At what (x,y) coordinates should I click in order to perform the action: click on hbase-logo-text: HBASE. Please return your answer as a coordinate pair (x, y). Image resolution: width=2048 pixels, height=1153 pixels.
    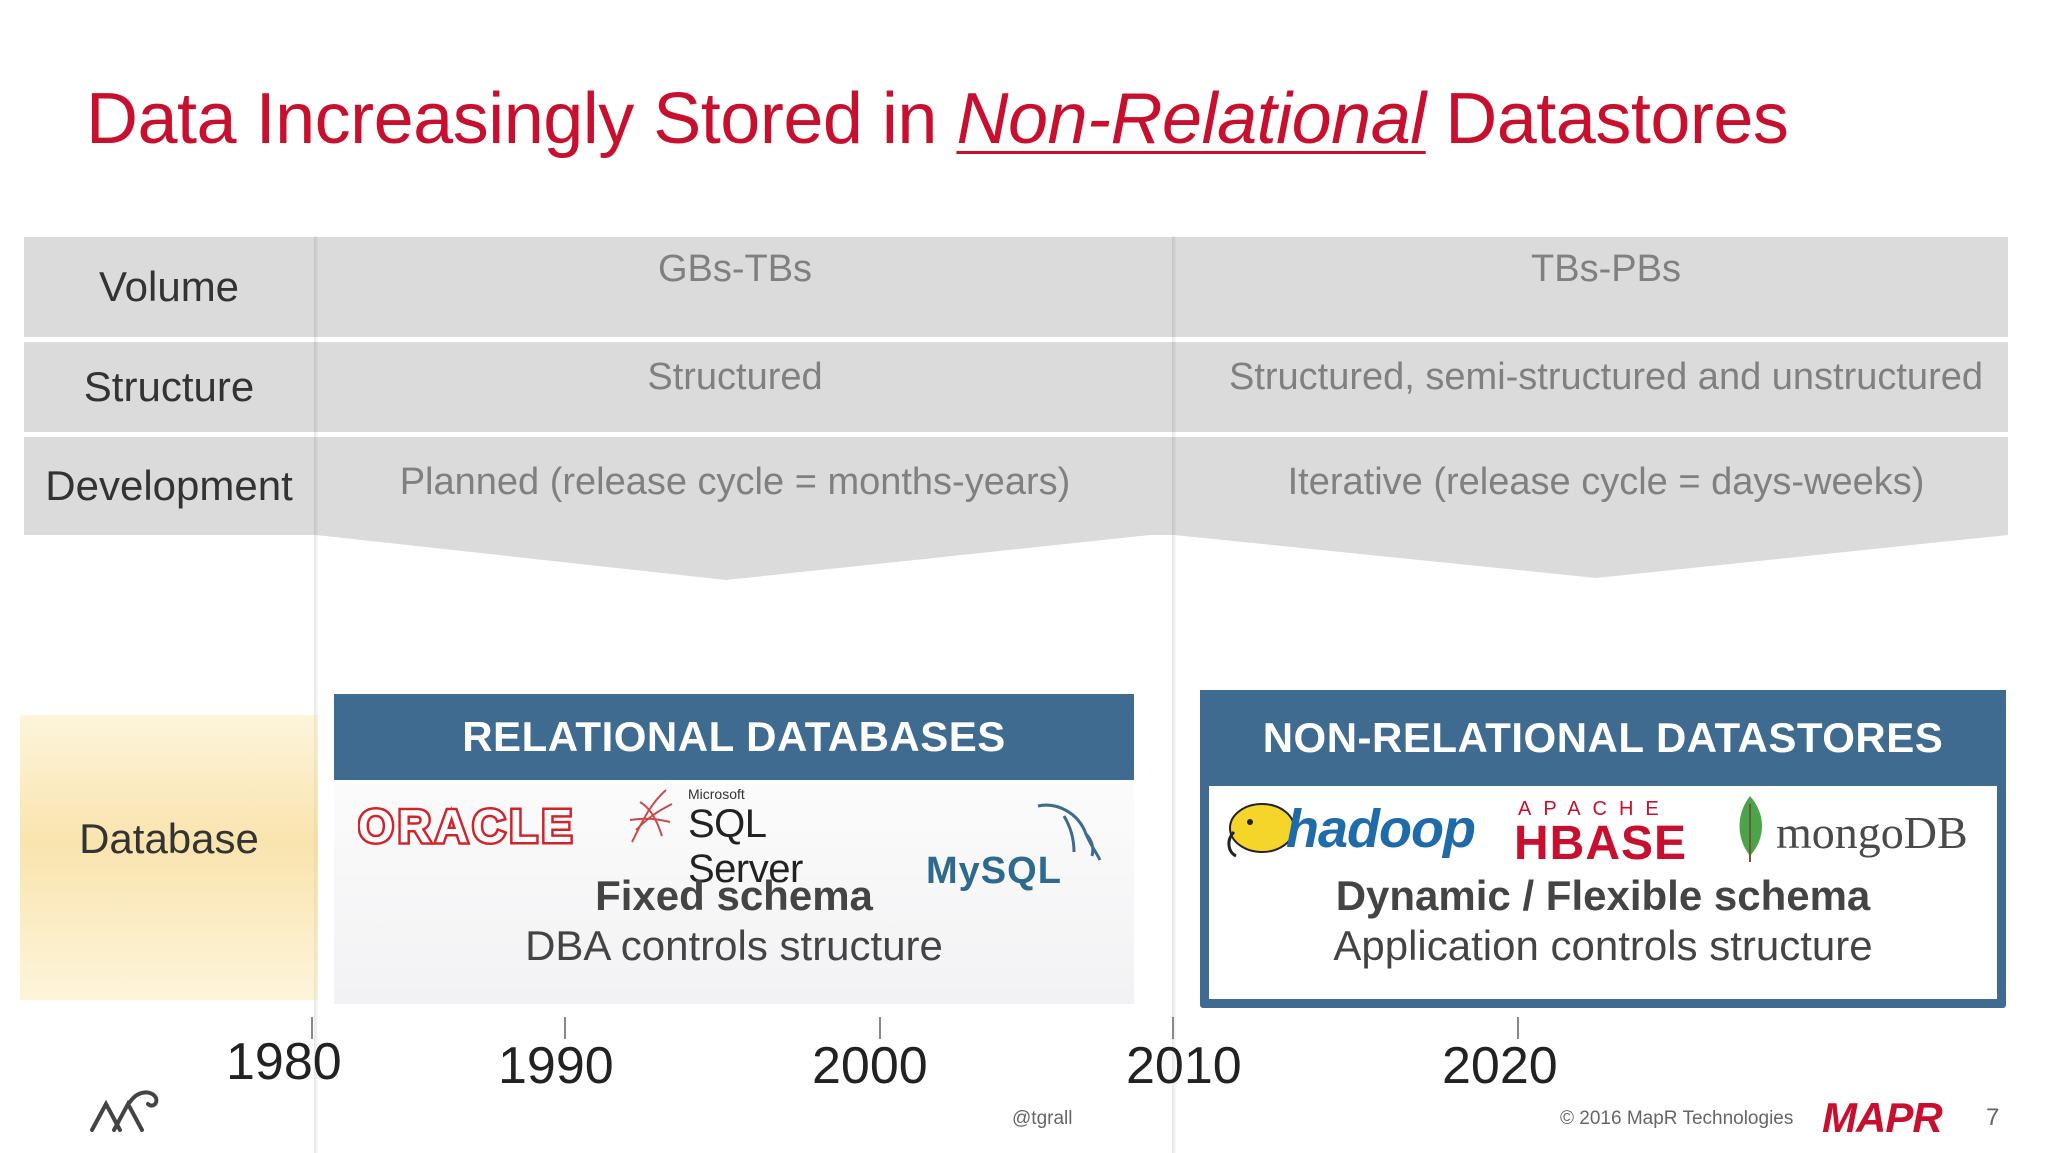
    Looking at the image, I should click on (1601, 843).